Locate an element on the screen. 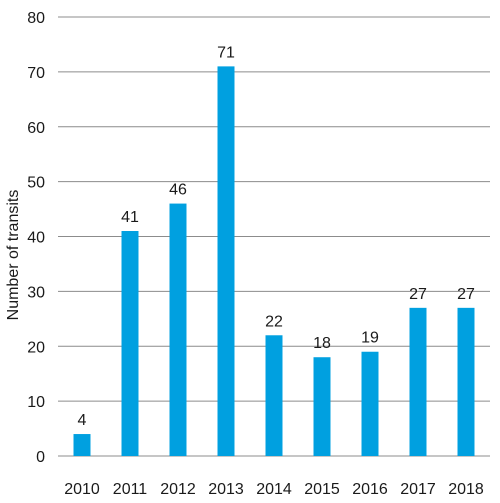 The height and width of the screenshot is (503, 500). x-tick-label: 2016 is located at coordinates (370, 489).